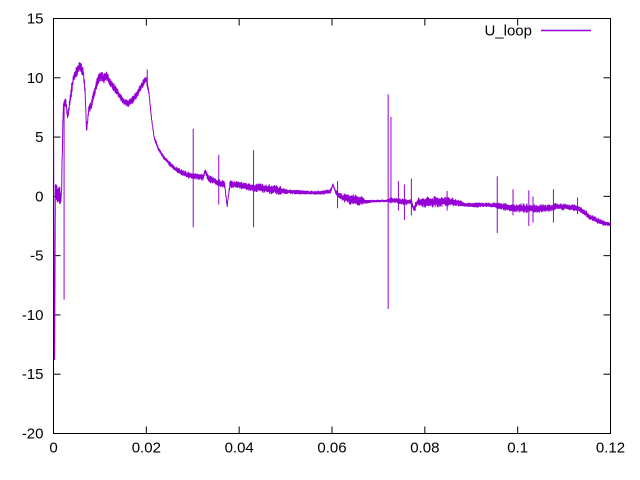  I want to click on x-tick-label: 0, so click(53, 448).